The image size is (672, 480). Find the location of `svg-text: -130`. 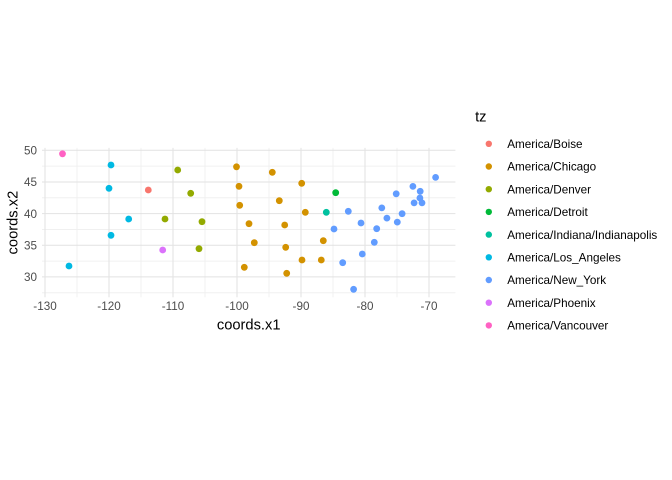

svg-text: -130 is located at coordinates (45, 306).